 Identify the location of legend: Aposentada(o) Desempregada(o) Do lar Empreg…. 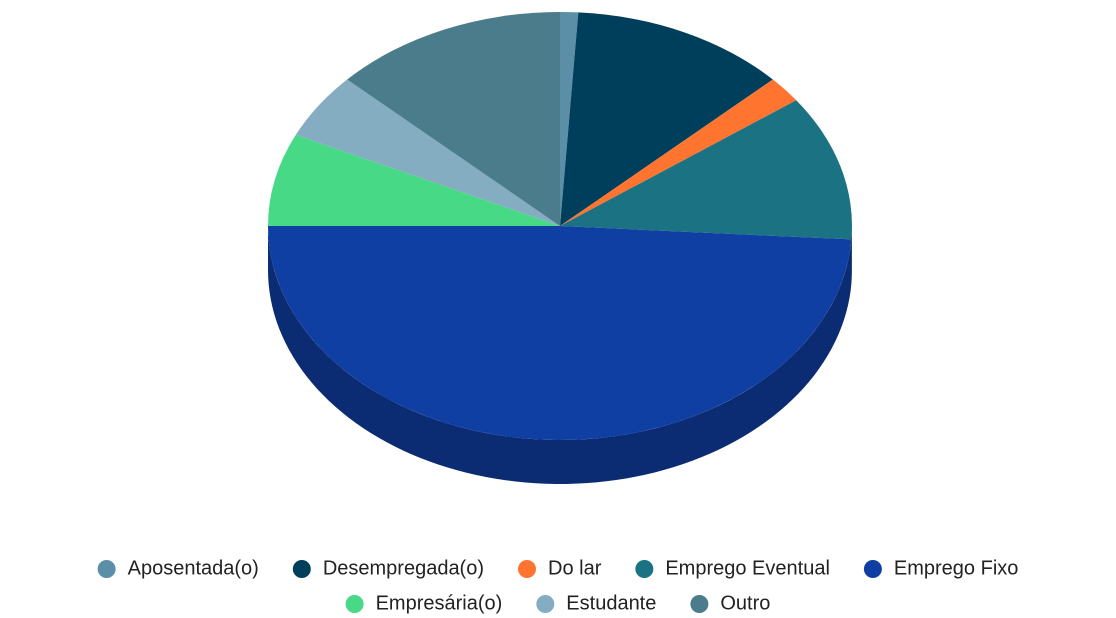
(558, 585).